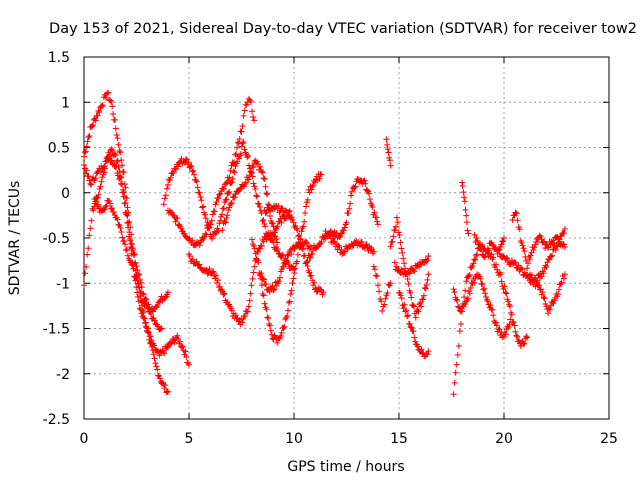 The height and width of the screenshot is (480, 640). I want to click on y-tick-label: -1.5, so click(56, 330).